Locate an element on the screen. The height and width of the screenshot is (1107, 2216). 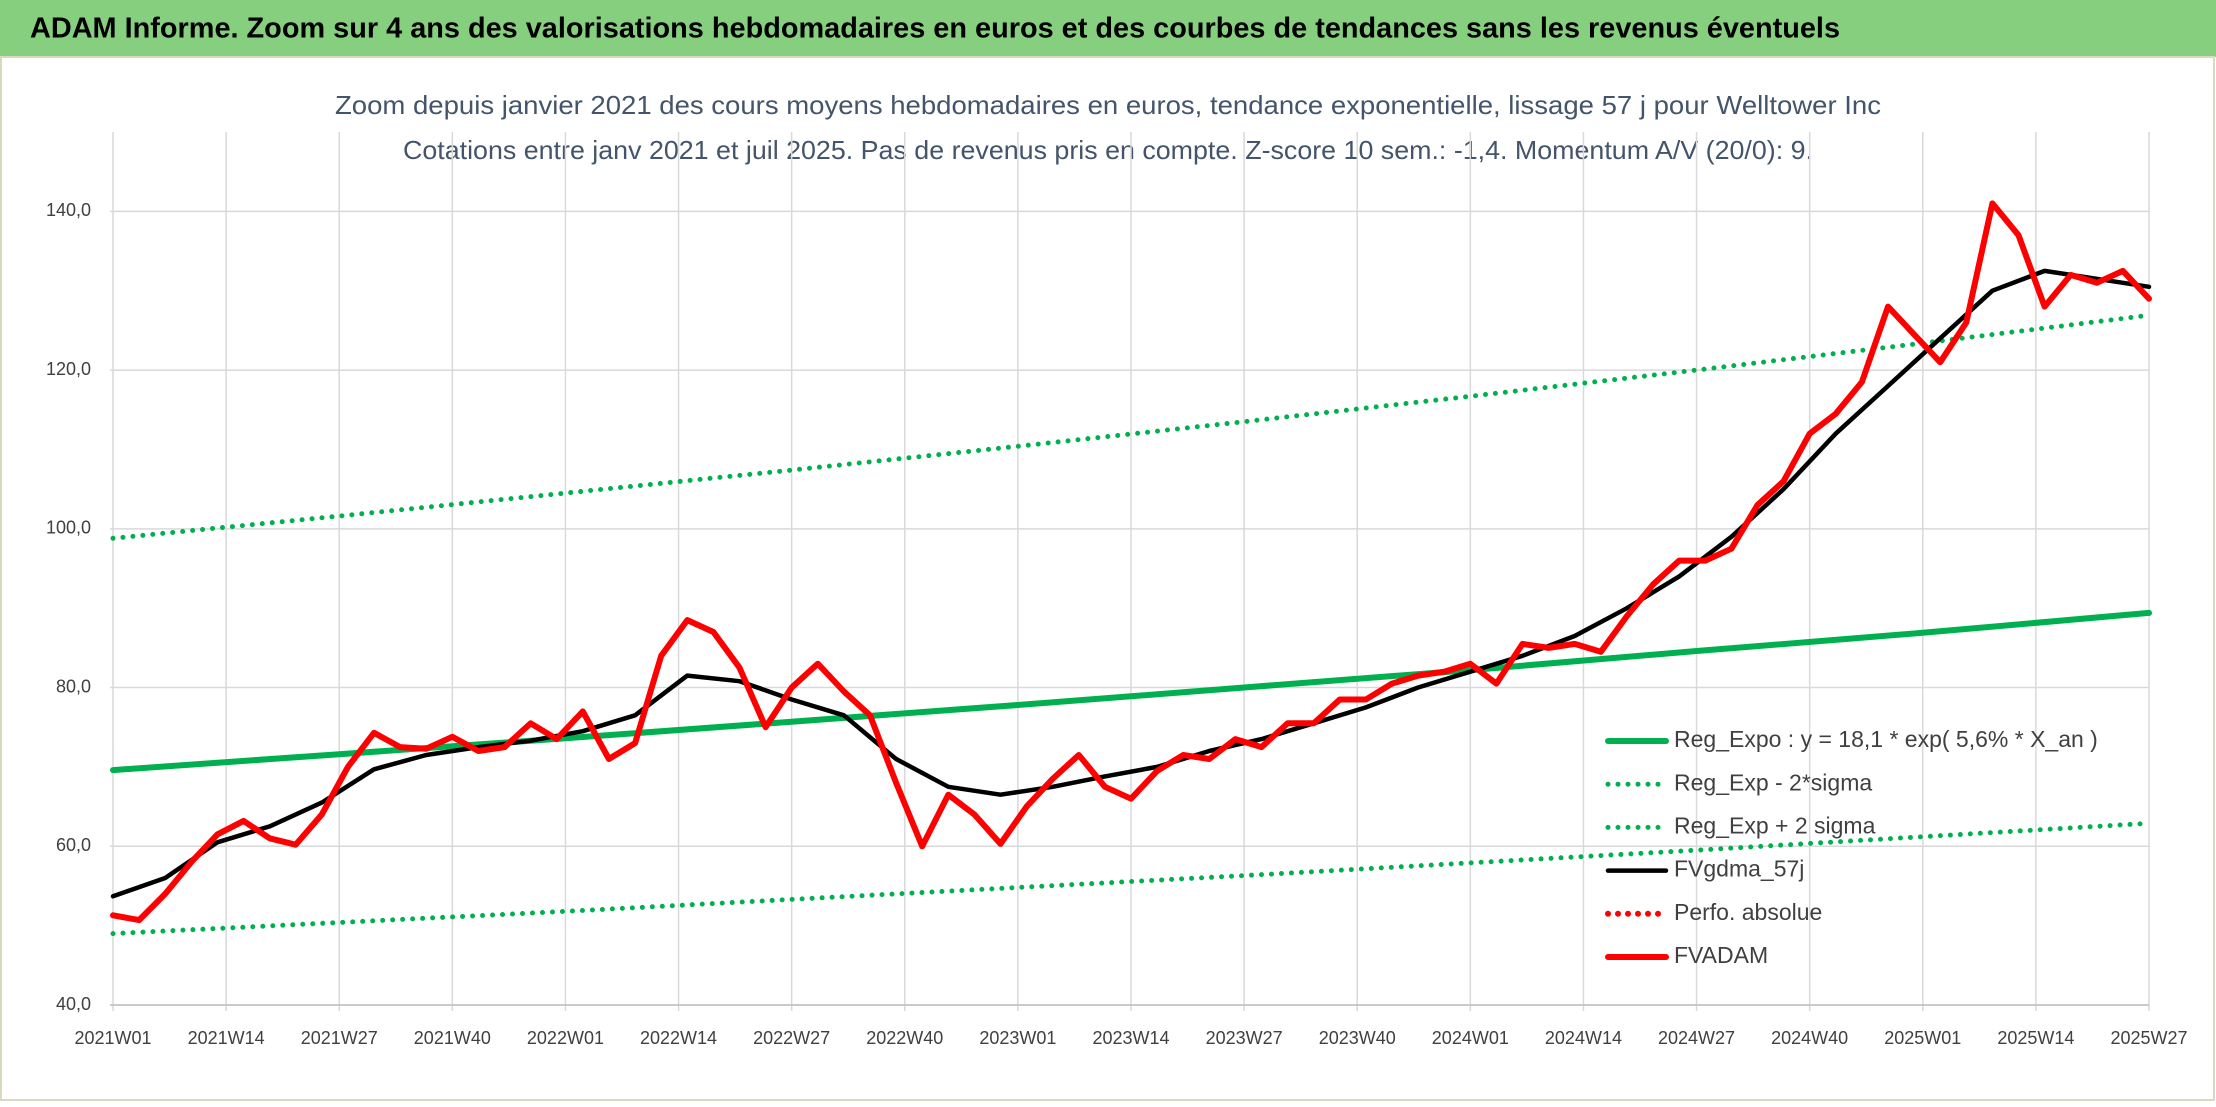
x-tick-label: 2023W27 is located at coordinates (1244, 1038).